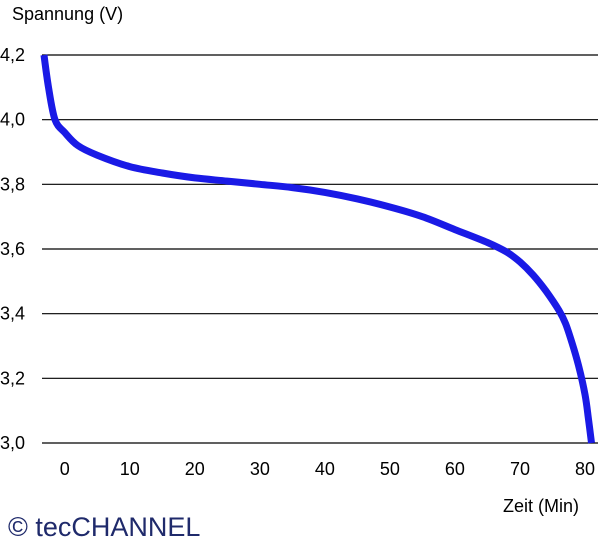 This screenshot has height=550, width=600. I want to click on y-tick-label: 3,6, so click(12, 249).